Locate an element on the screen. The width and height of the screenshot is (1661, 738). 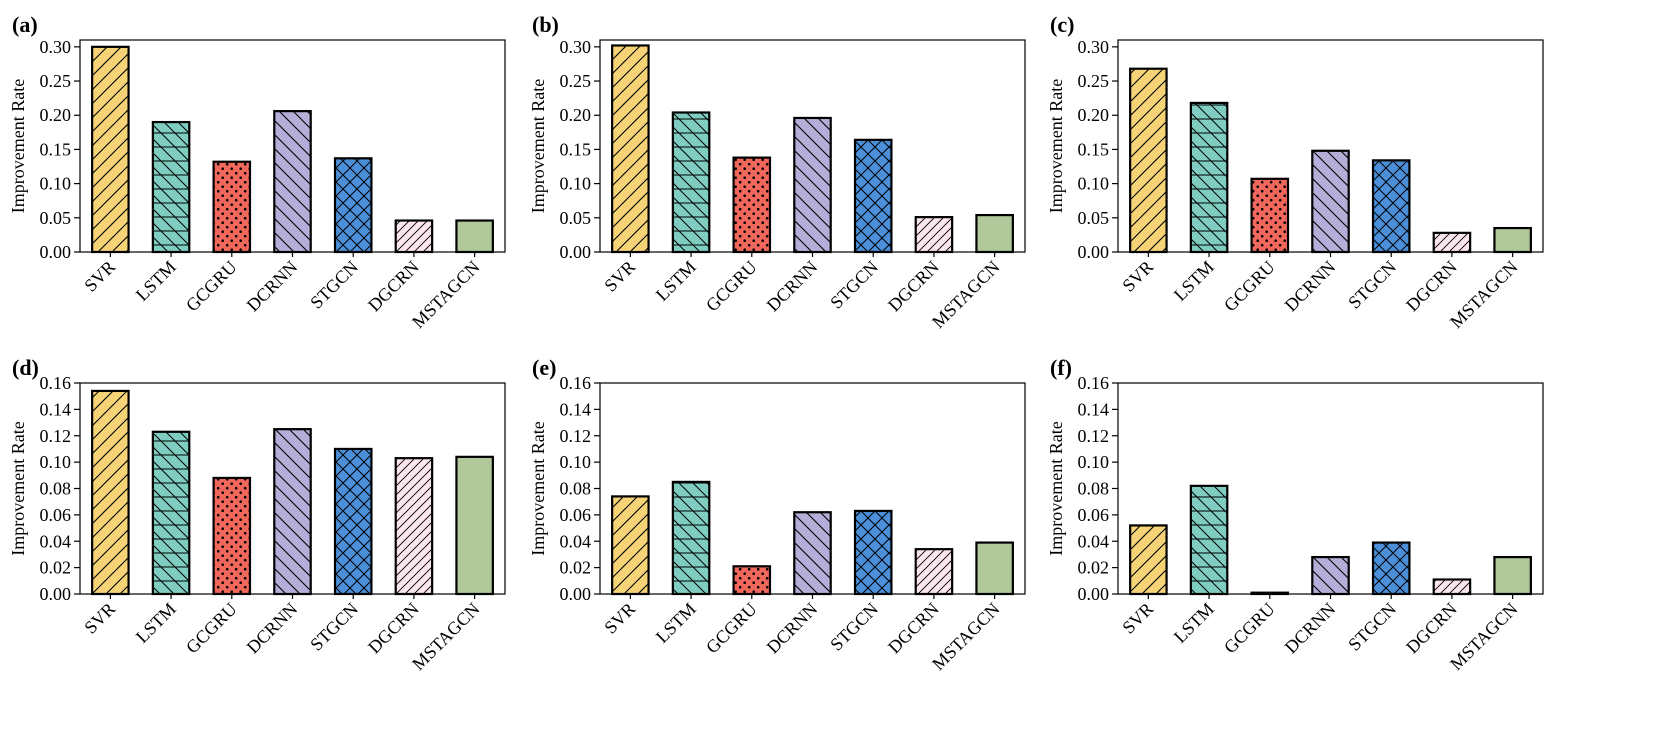
y-tick-label: 0.20 is located at coordinates (576, 115).